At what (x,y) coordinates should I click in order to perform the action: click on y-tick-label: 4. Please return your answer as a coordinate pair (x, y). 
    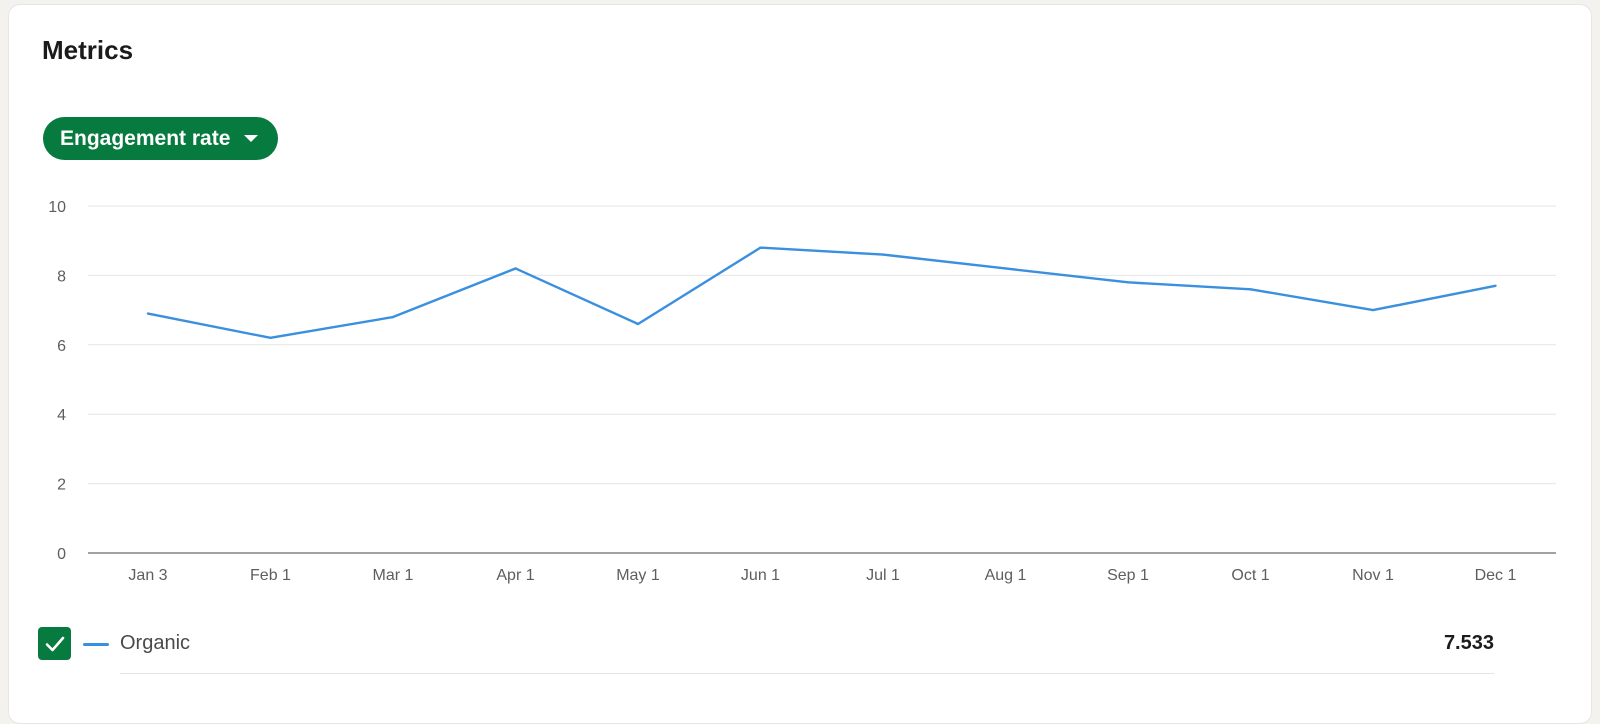
    Looking at the image, I should click on (61, 415).